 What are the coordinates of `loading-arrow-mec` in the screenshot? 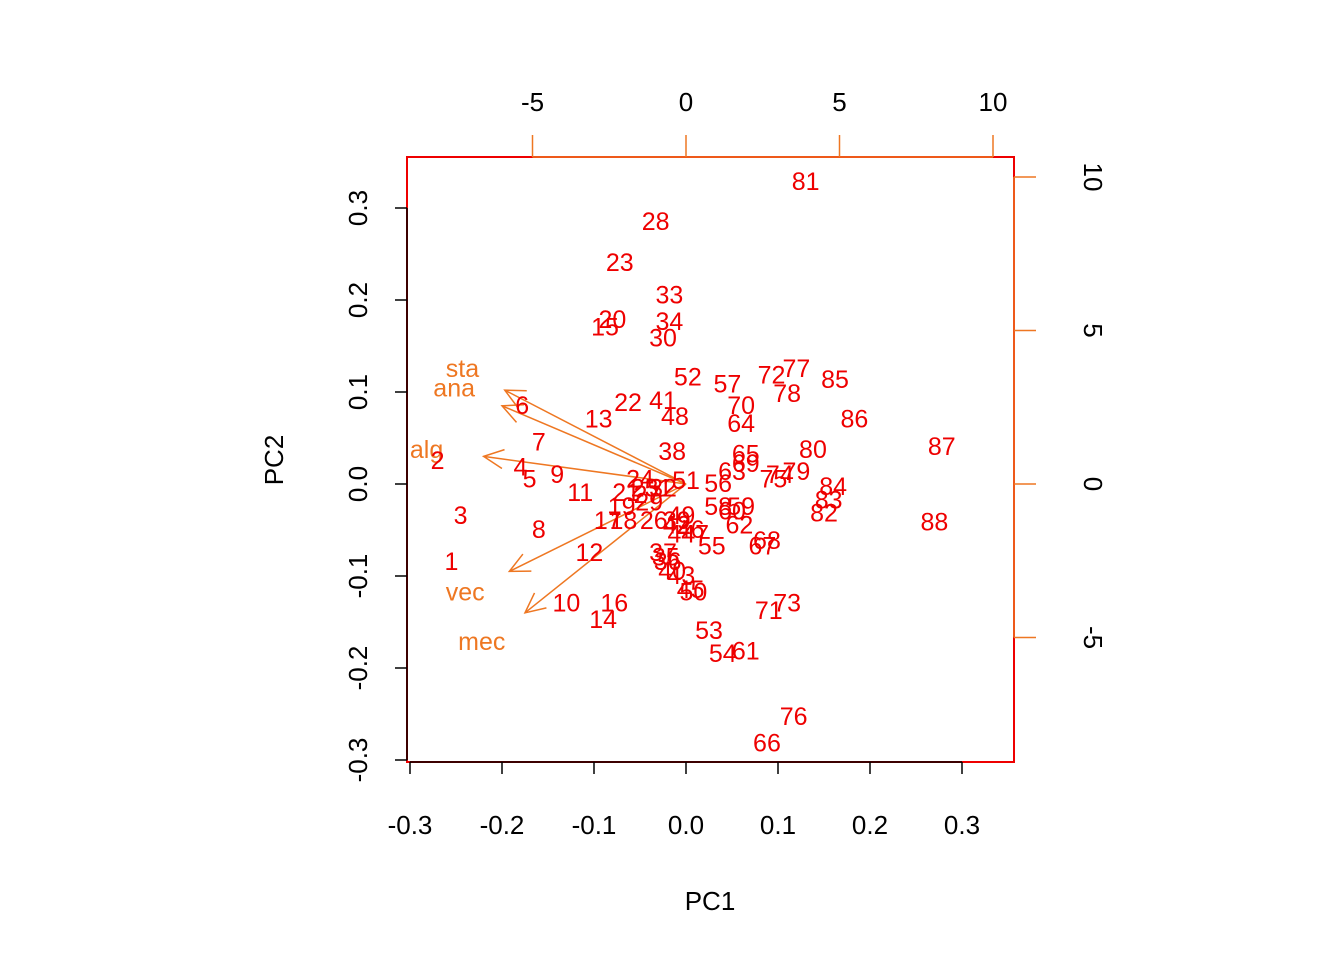 It's located at (605, 548).